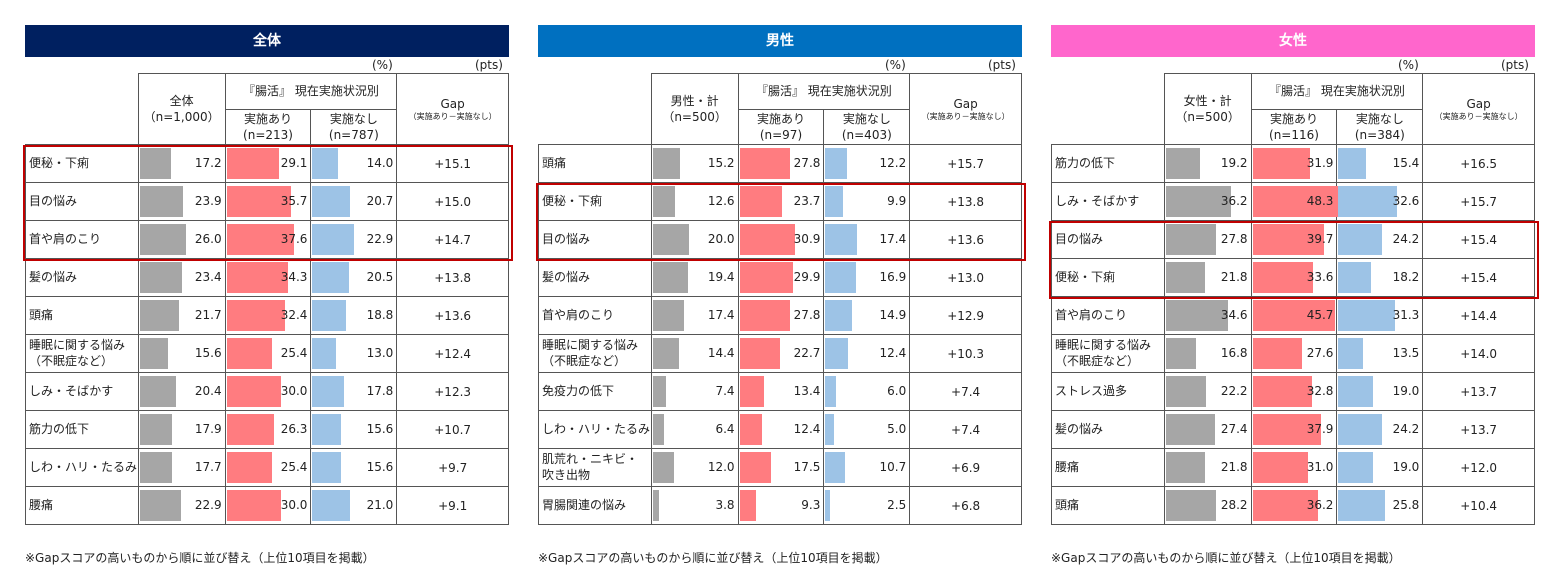 The image size is (1553, 586). What do you see at coordinates (1408, 65) in the screenshot?
I see `unit-percent: (%)` at bounding box center [1408, 65].